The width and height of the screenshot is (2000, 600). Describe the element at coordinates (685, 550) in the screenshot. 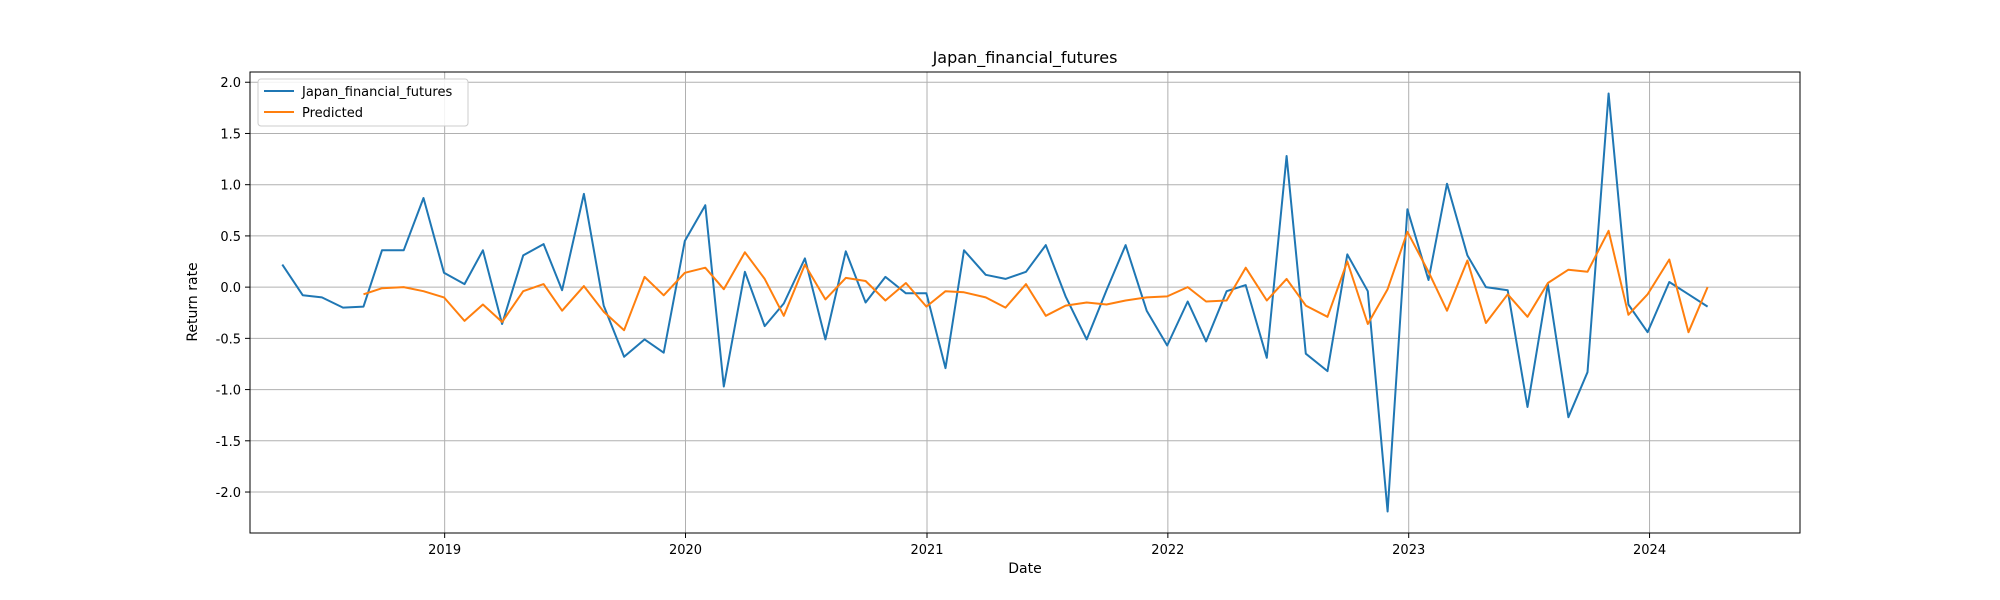

I see `x-tick-label: 2020` at that location.